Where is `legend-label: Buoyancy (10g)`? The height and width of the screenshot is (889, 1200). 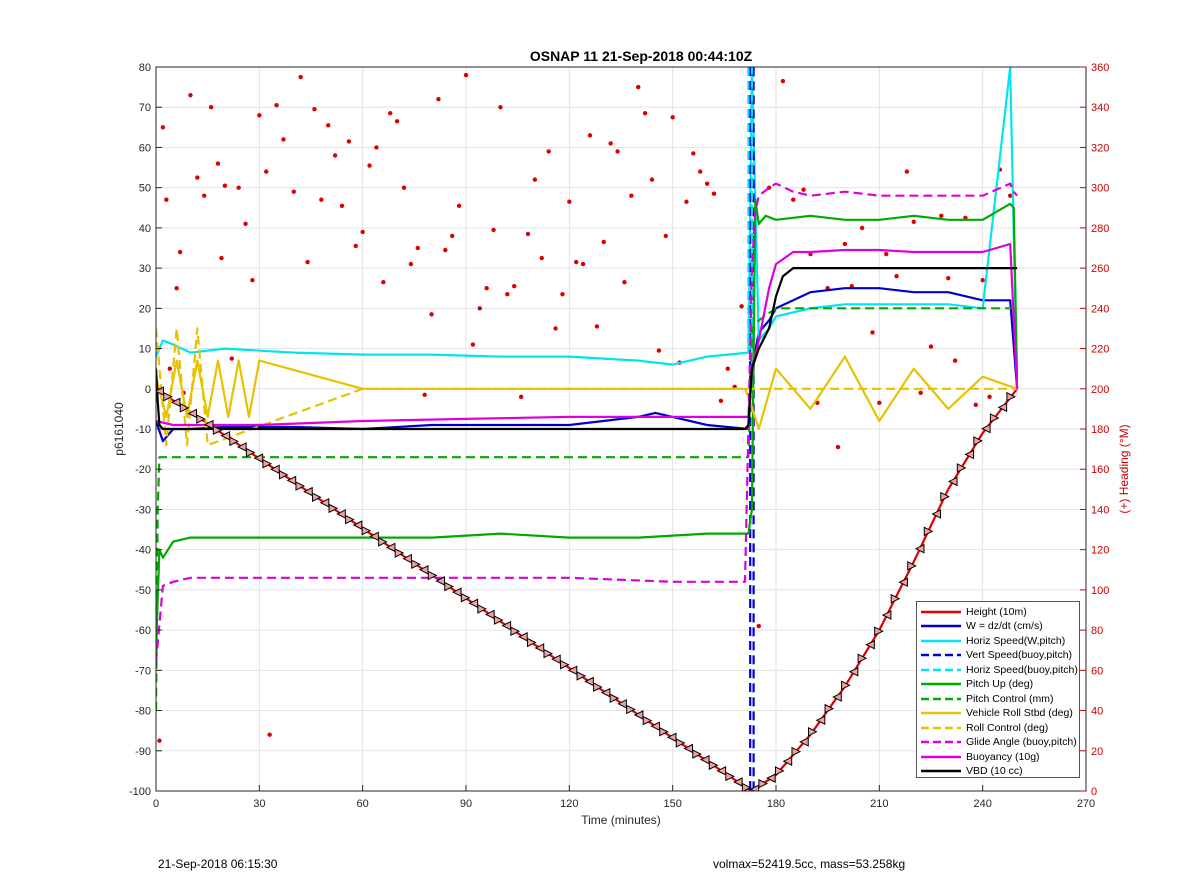 legend-label: Buoyancy (10g) is located at coordinates (1003, 756).